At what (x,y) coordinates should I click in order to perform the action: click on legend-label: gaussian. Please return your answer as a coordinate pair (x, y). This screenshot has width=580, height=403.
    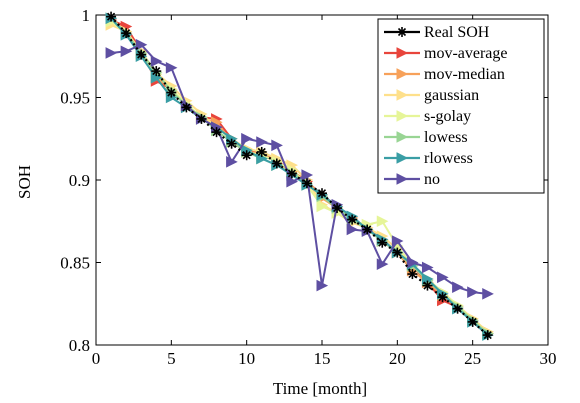
    Looking at the image, I should click on (451, 95).